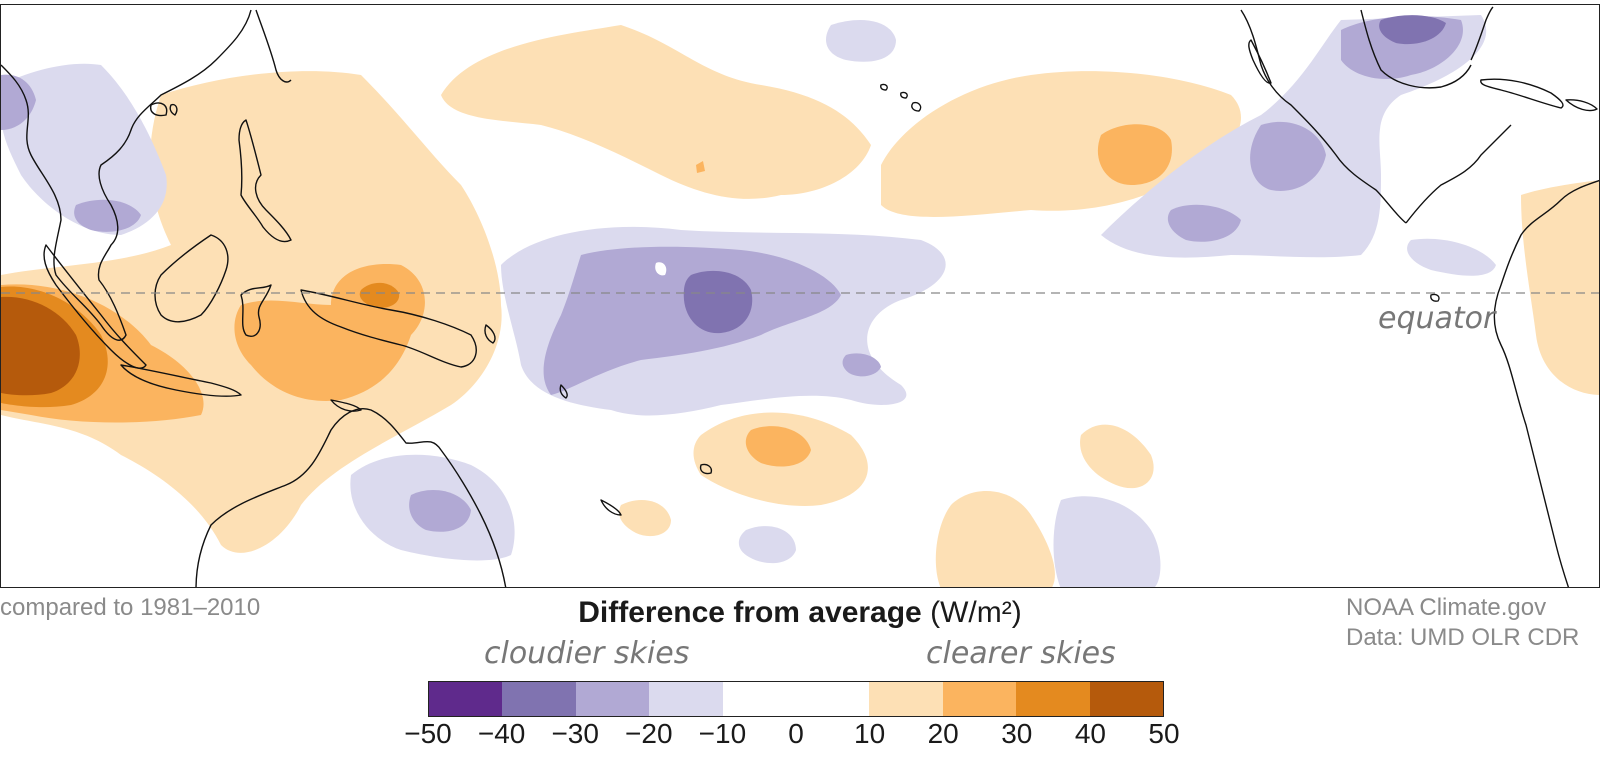 Image resolution: width=1600 pixels, height=757 pixels. I want to click on equator-label: equator, so click(1437, 318).